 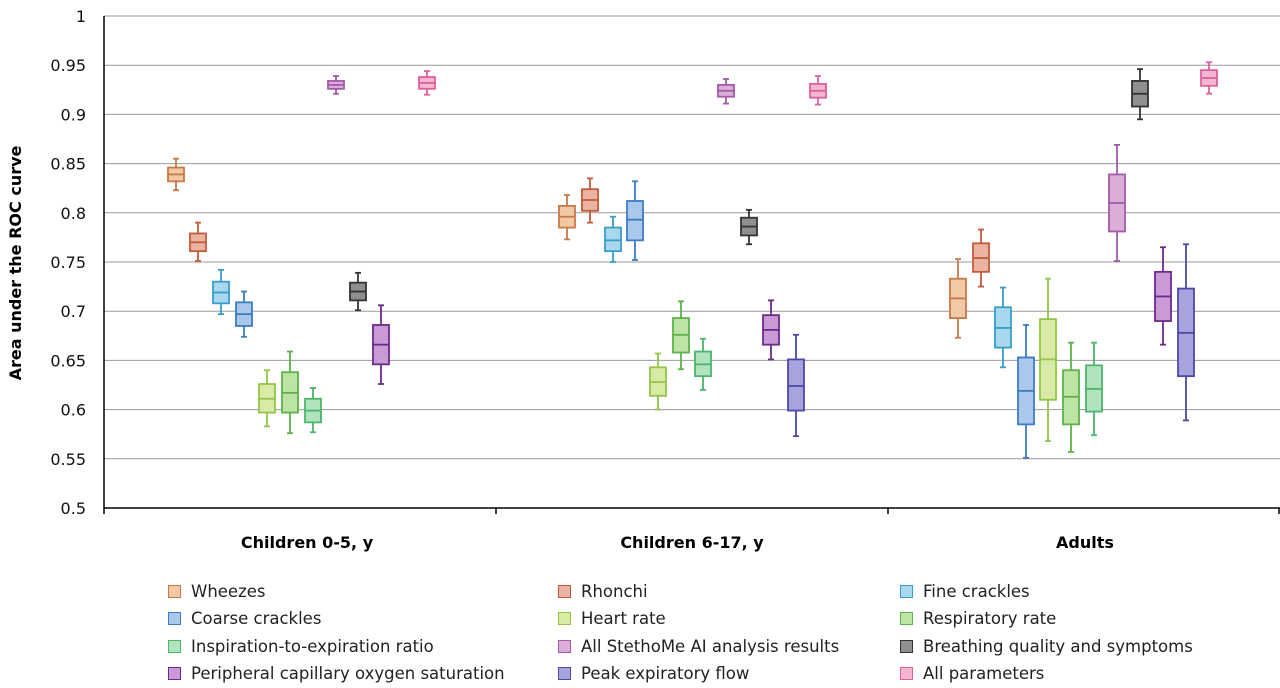 What do you see at coordinates (73, 508) in the screenshot?
I see `y-tick-label: 0.5` at bounding box center [73, 508].